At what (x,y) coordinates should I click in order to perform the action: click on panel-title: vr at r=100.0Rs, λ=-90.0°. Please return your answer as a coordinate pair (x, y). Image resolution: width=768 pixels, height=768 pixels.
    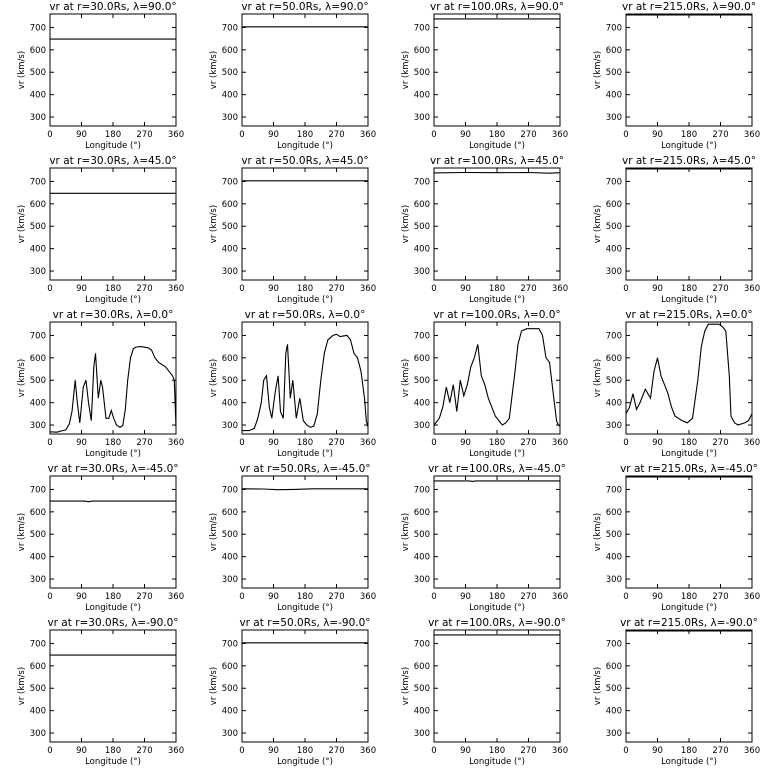
    Looking at the image, I should click on (497, 623).